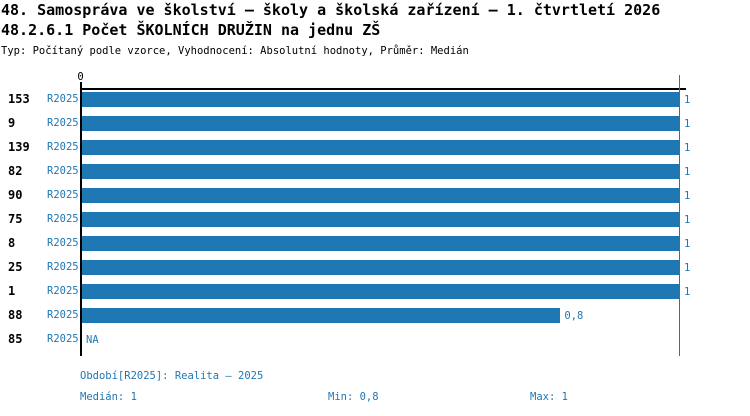  I want to click on bar-value-label: 0,8, so click(574, 316).